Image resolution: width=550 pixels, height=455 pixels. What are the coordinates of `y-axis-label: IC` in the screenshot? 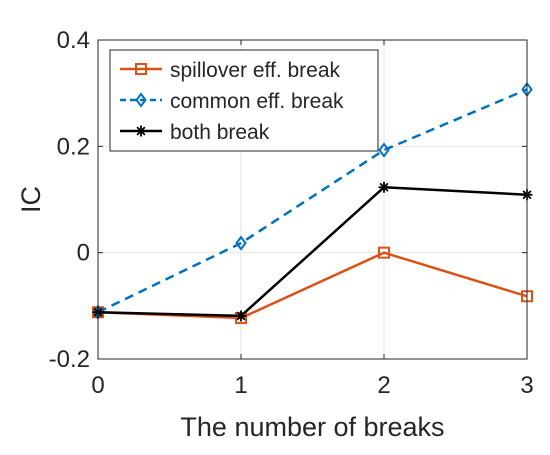 It's located at (31, 199).